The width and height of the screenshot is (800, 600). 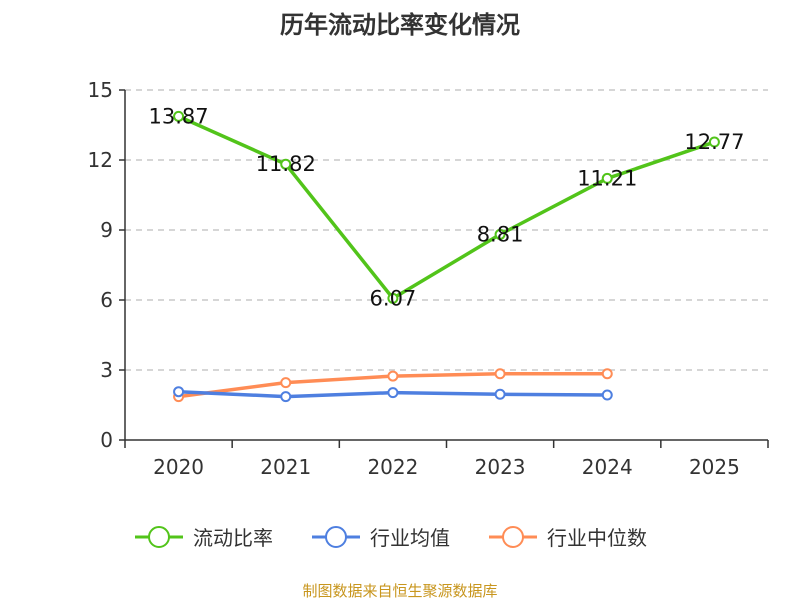 What do you see at coordinates (597, 538) in the screenshot?
I see `legend-label: 行业中位数` at bounding box center [597, 538].